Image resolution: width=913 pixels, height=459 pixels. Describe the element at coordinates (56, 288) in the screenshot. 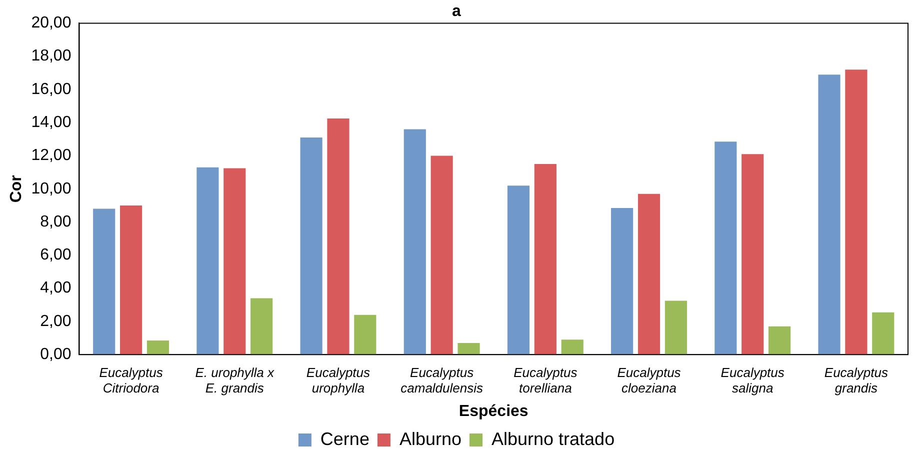

I see `y-tick-label: 4,00` at that location.